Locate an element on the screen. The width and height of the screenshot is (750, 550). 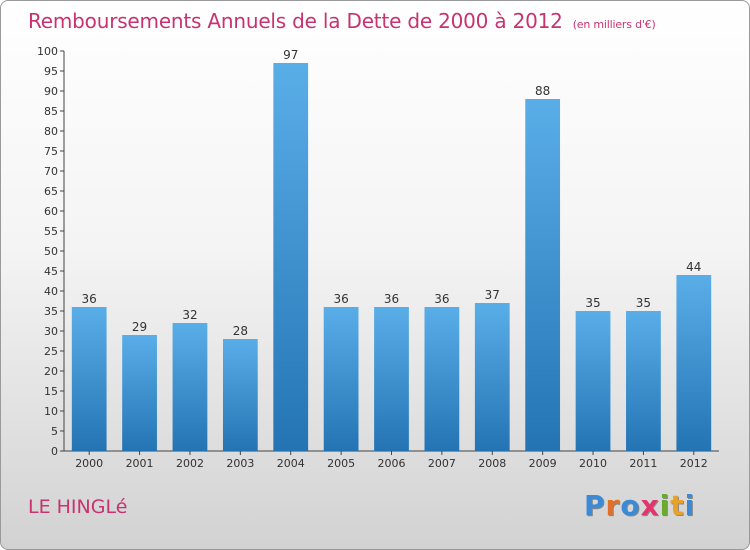
y-tick-label: 60 is located at coordinates (51, 211).